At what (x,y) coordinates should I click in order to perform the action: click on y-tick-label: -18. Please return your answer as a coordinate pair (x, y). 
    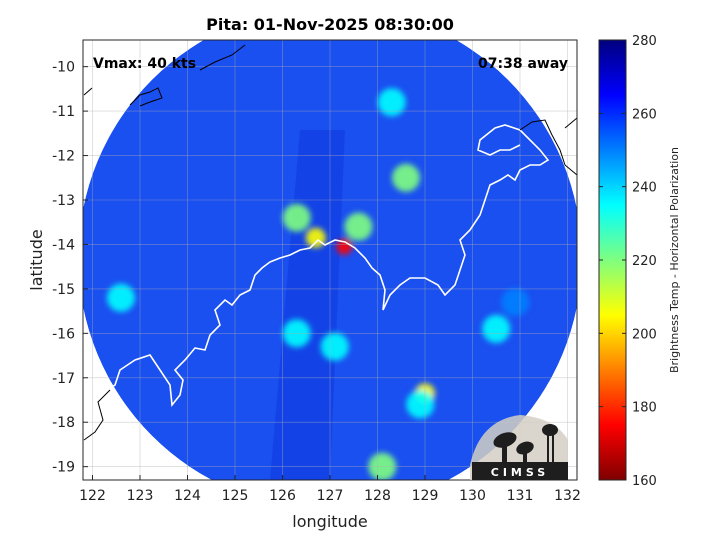
    Looking at the image, I should click on (63, 423).